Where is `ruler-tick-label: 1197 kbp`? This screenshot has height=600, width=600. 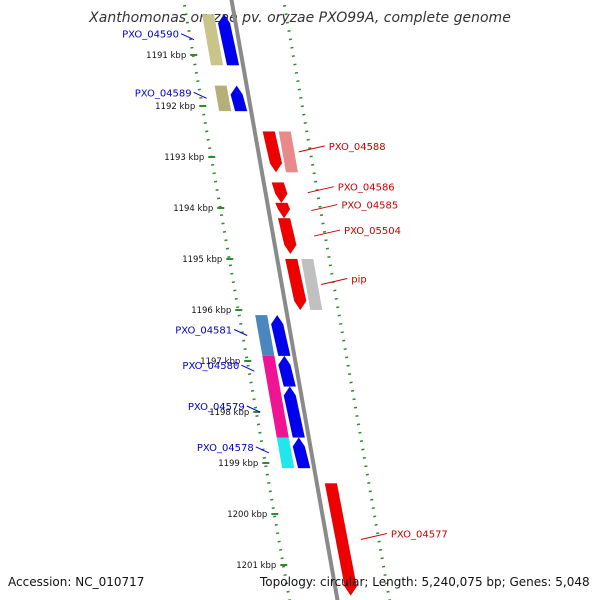
ruler-tick-label: 1197 kbp is located at coordinates (220, 362).